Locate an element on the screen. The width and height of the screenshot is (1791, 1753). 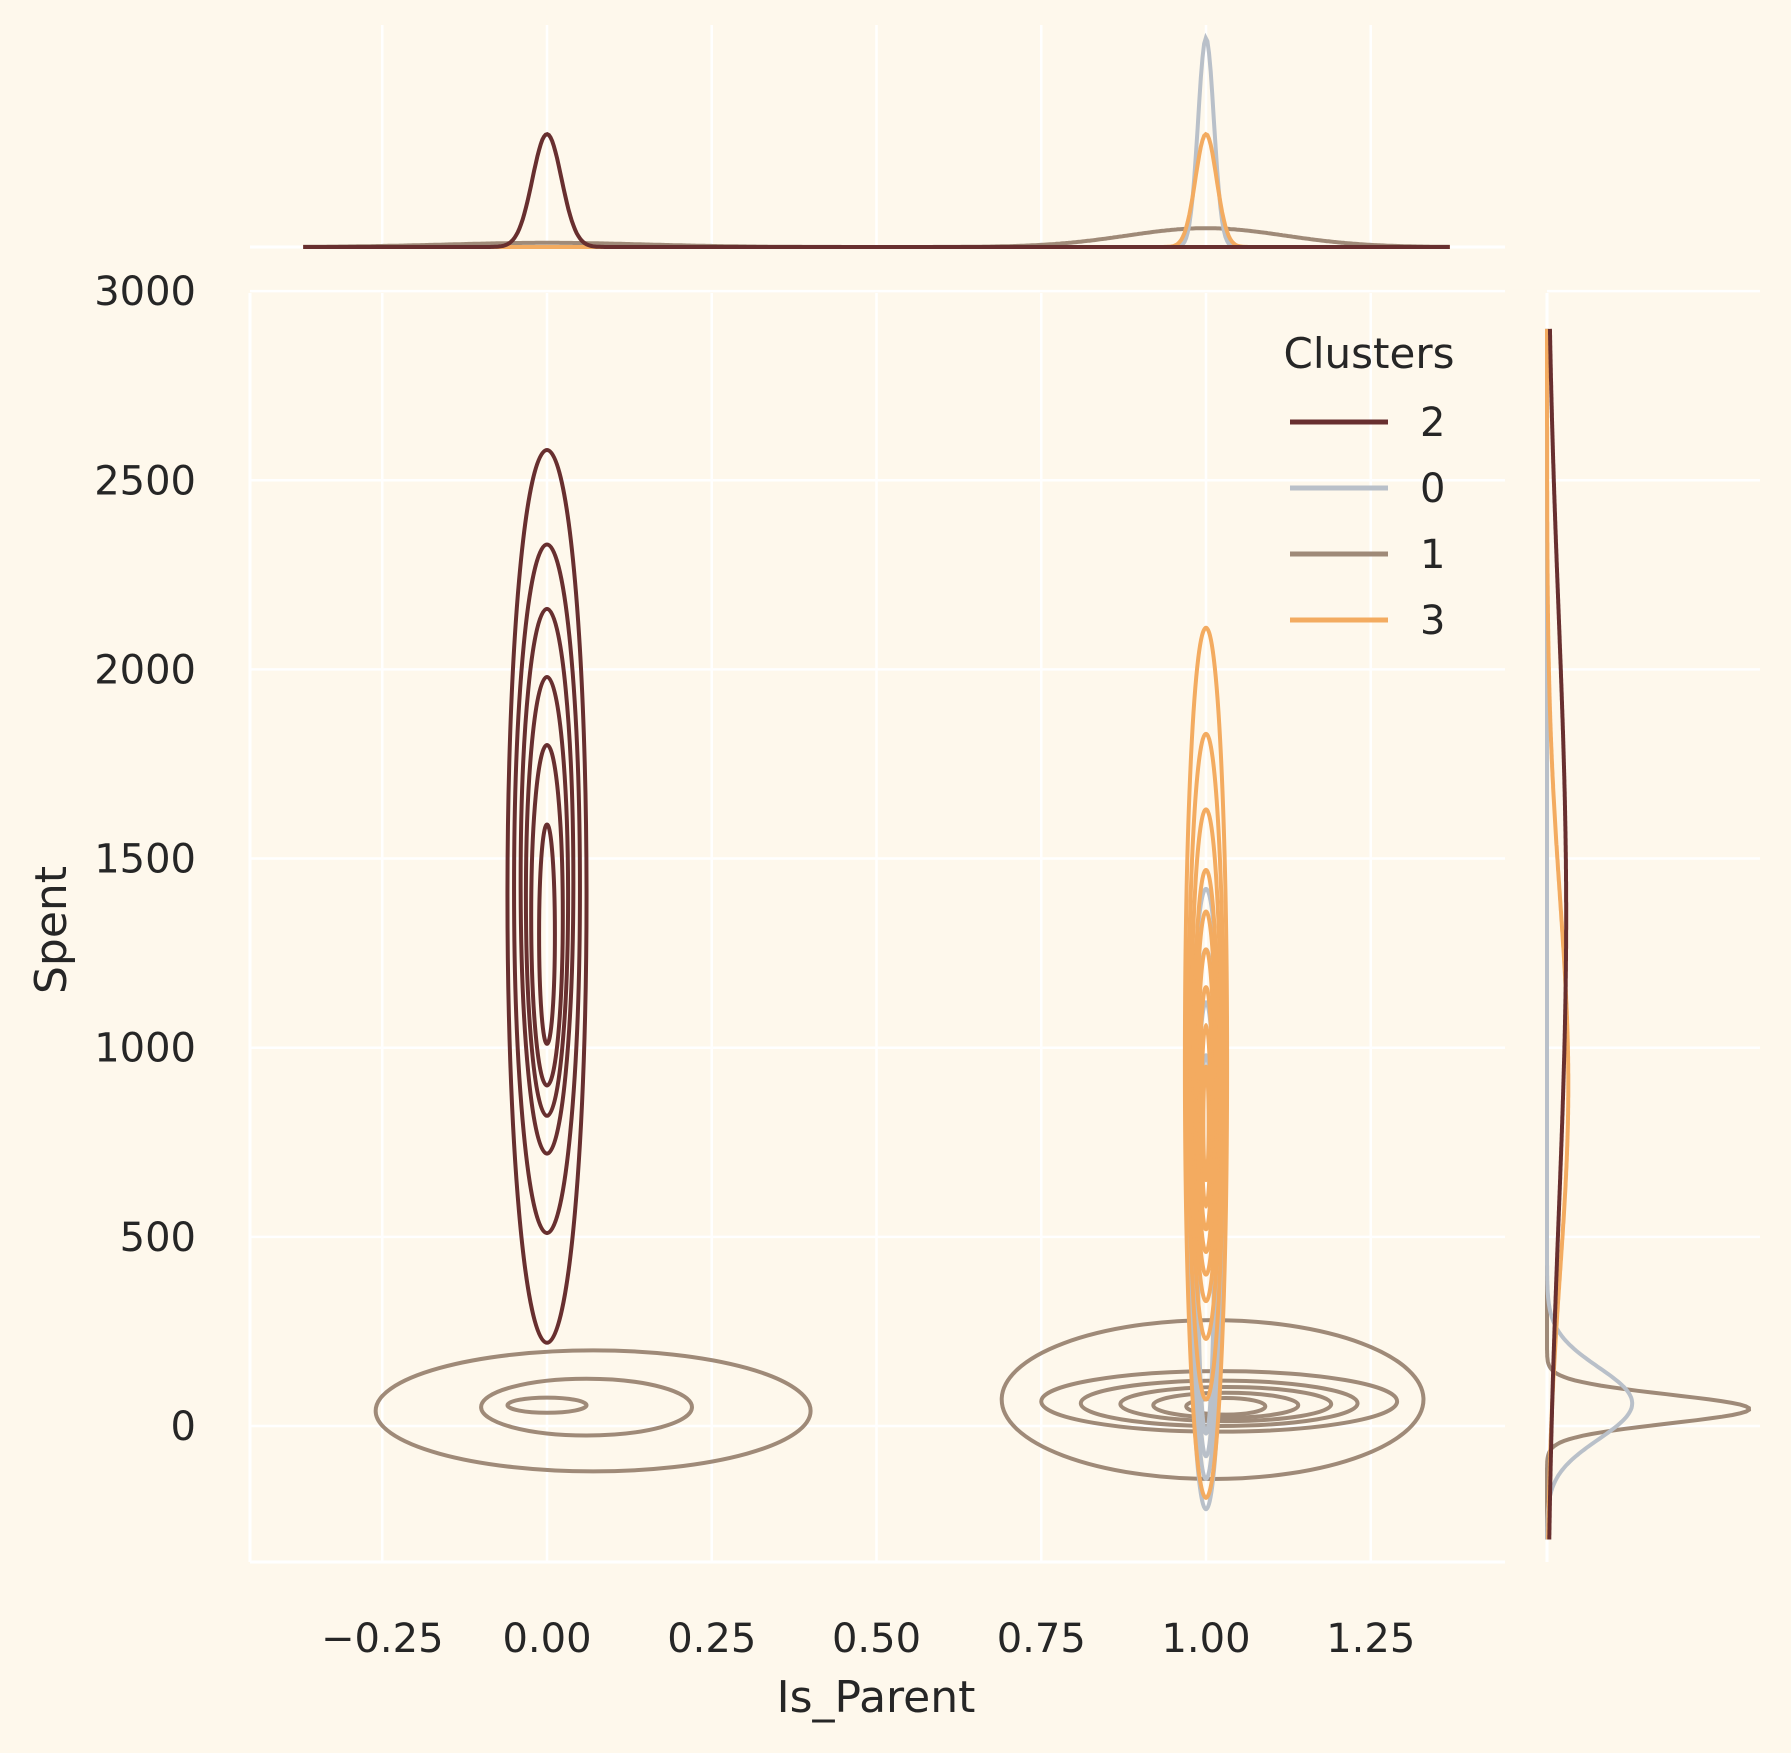
x-tick-label: 0.75 is located at coordinates (1041, 1639).